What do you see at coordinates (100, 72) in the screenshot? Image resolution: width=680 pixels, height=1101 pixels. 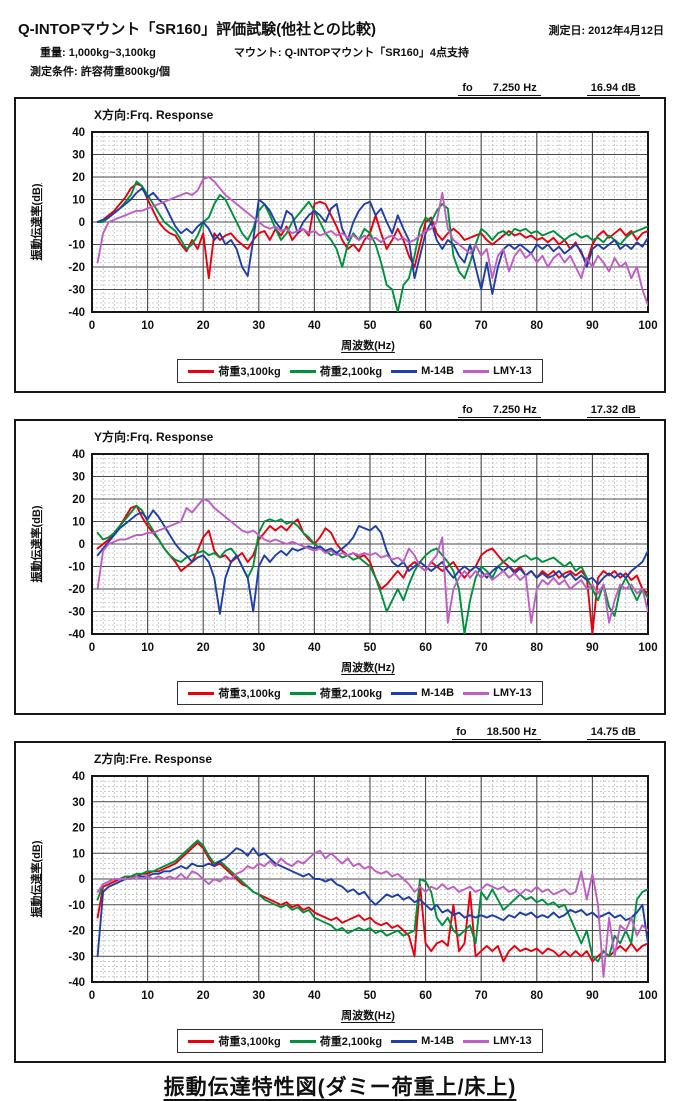 I see `meta-condition: 測定条件: 許容荷重800kg/個` at bounding box center [100, 72].